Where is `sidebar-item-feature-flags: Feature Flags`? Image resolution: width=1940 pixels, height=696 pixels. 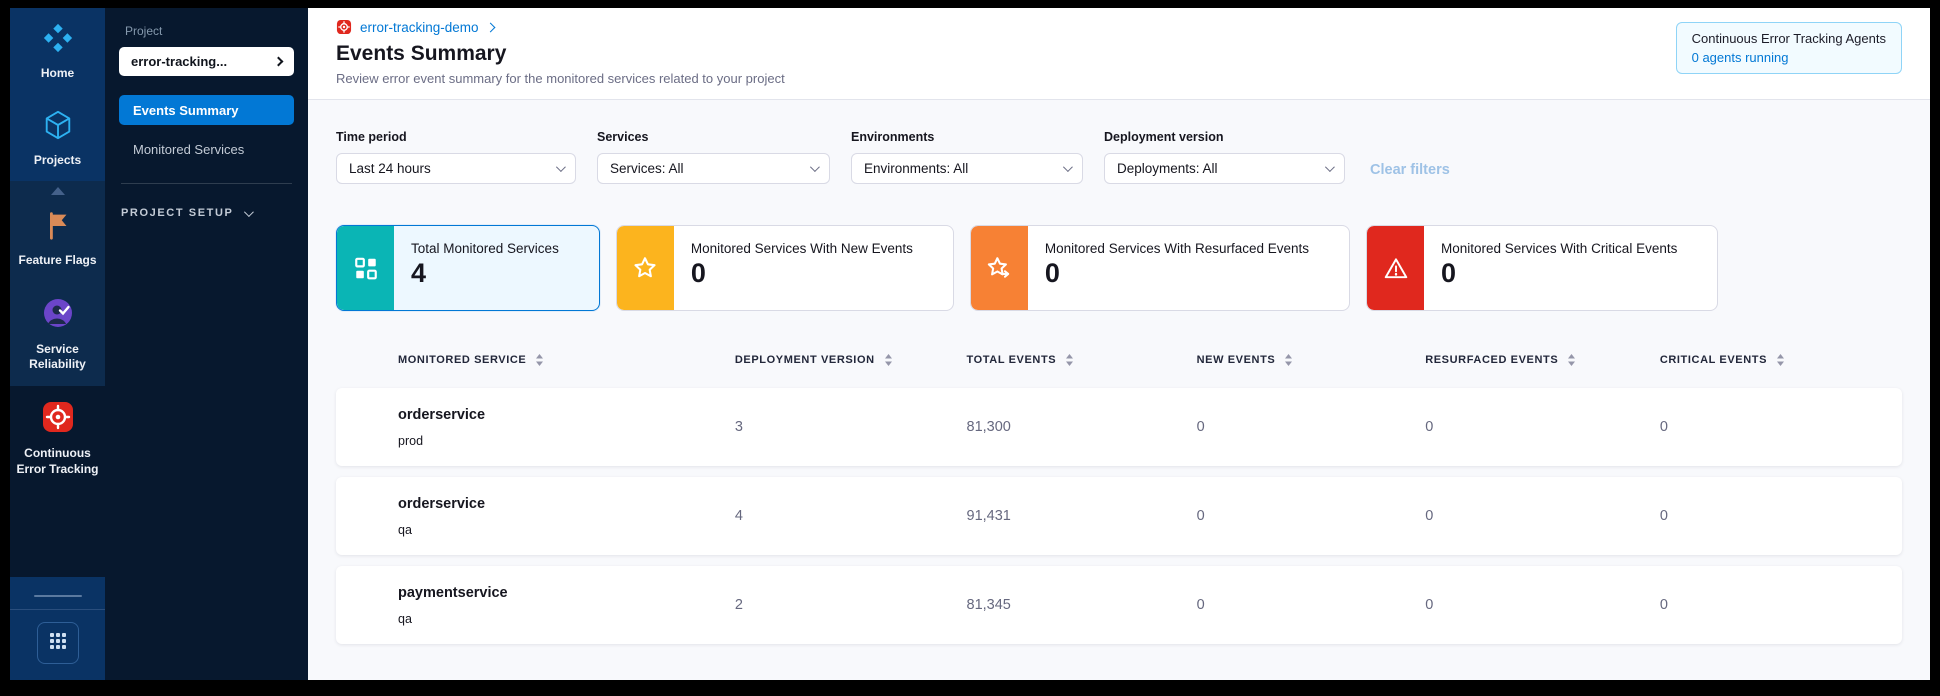
sidebar-item-feature-flags: Feature Flags is located at coordinates (57, 238).